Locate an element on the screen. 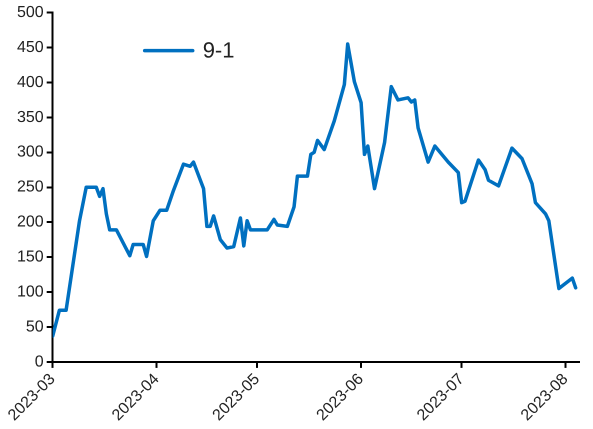 The width and height of the screenshot is (593, 429). y-tick-label: 500 is located at coordinates (30, 13).